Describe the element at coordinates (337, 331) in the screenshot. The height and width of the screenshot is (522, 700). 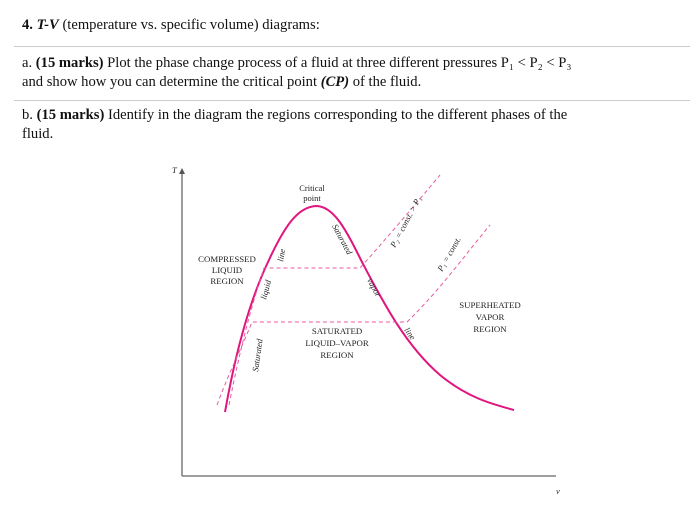
I see `region-label: SATURATED` at that location.